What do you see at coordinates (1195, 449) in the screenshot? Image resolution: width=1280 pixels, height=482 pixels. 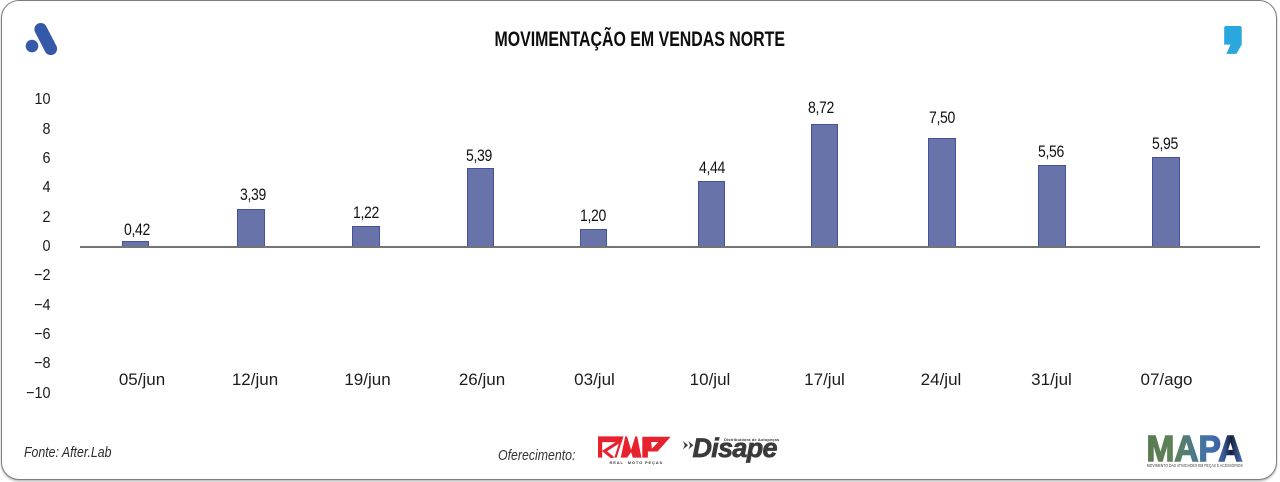 I see `svg-text: MAPA` at bounding box center [1195, 449].